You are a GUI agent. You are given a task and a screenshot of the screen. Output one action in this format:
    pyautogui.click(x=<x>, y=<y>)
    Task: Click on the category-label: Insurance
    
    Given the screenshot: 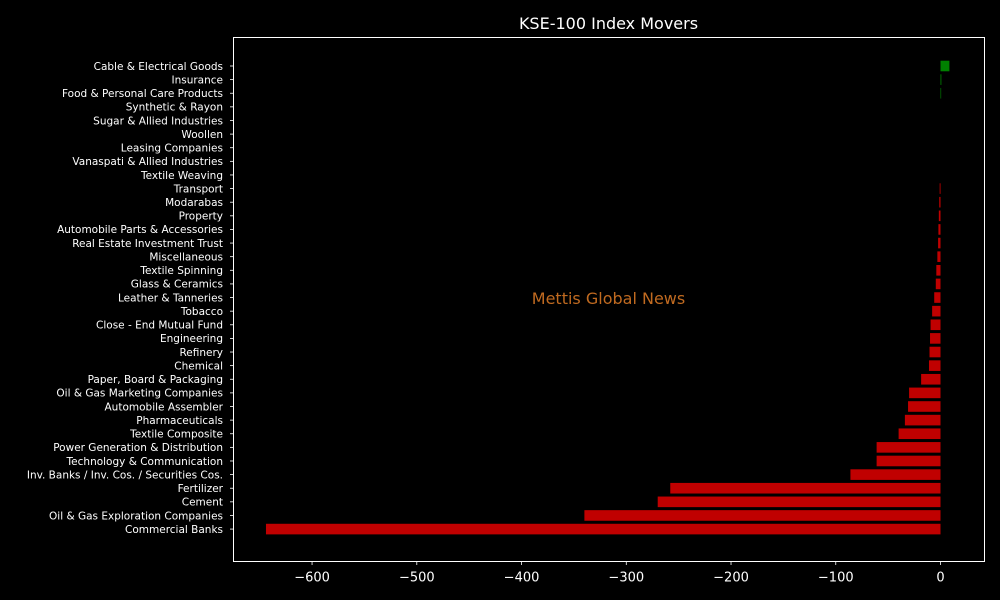 What is the action you would take?
    pyautogui.click(x=197, y=80)
    